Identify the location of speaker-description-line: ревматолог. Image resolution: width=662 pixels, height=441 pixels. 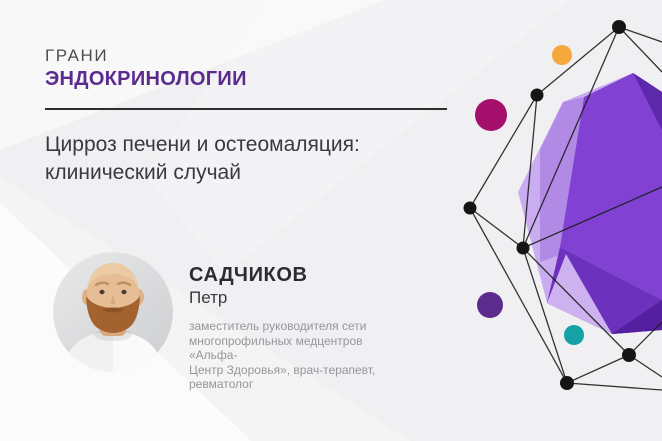
(221, 384).